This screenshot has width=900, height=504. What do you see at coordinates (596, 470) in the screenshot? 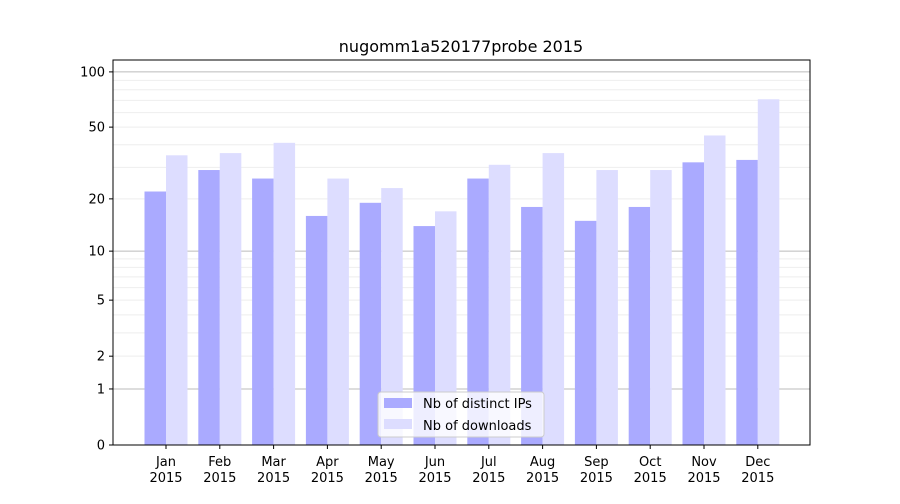
I see `x-tick-label: Sep 2015` at bounding box center [596, 470].